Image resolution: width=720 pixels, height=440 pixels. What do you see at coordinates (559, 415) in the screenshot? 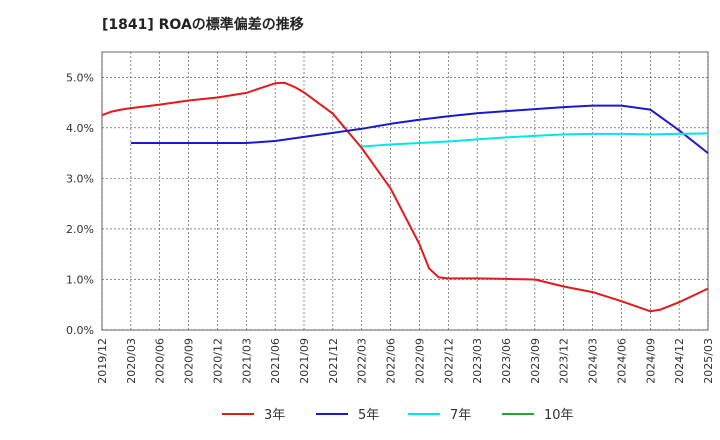
I see `legend-label: 10年` at bounding box center [559, 415].